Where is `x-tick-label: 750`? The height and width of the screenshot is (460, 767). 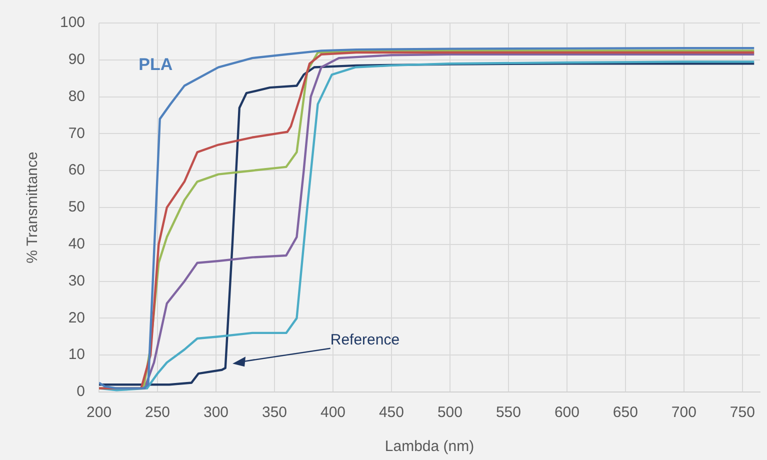
x-tick-label: 750 is located at coordinates (742, 413).